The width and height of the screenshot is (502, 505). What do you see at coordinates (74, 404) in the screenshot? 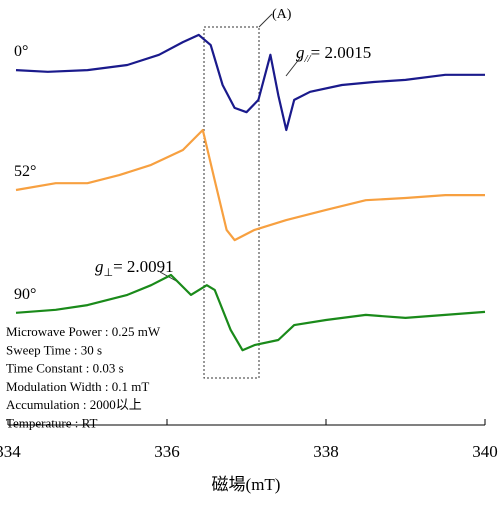
I see `condition-text: Accumulation : 2000以上` at bounding box center [74, 404].